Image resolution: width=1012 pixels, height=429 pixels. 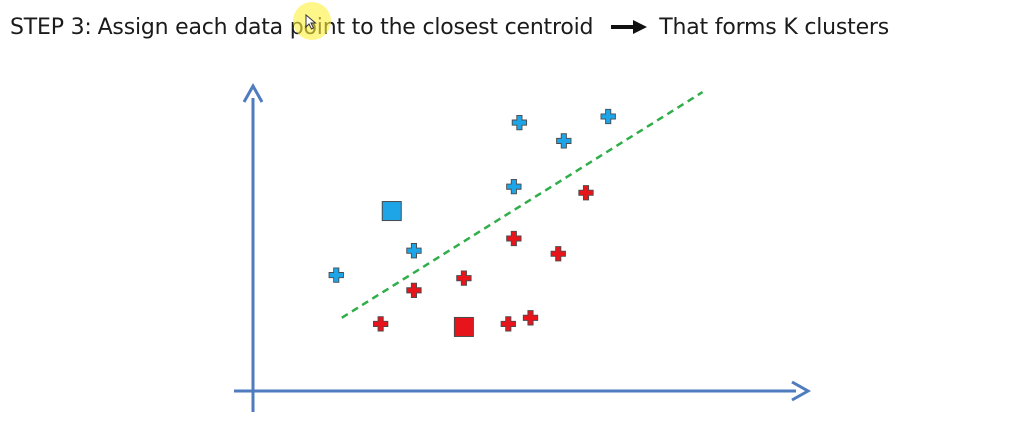 I want to click on x-axis-arrowhead, so click(x=801, y=391).